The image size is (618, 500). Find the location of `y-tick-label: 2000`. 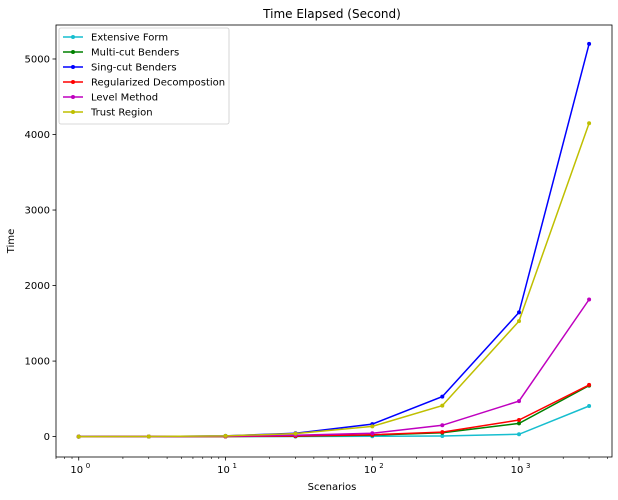

y-tick-label: 2000 is located at coordinates (37, 286).